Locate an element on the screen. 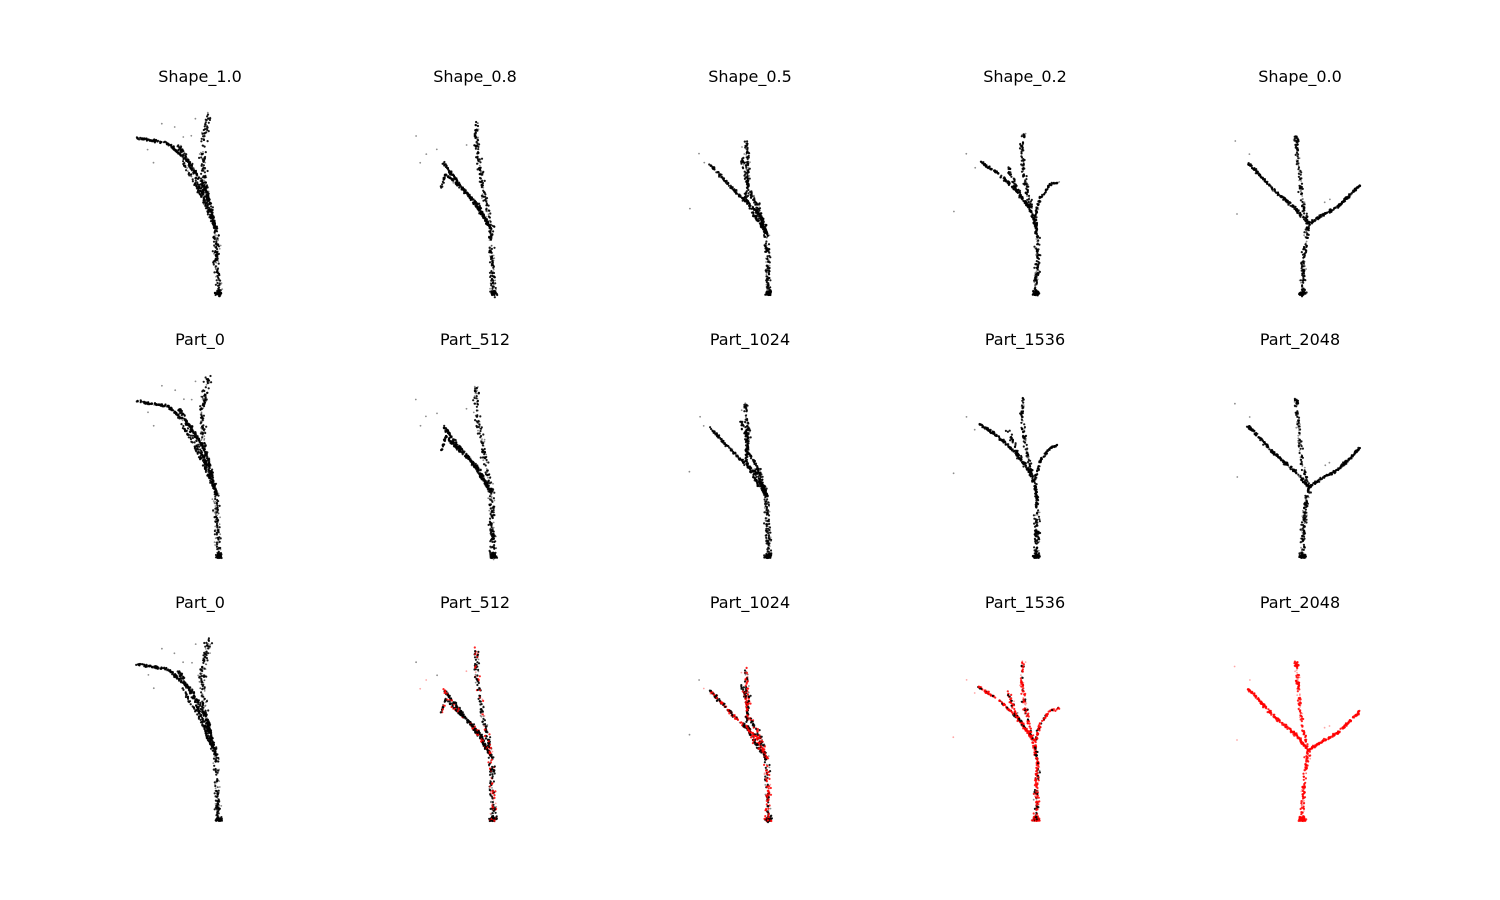  panel-3: Shape_0.5 is located at coordinates (740, 182).